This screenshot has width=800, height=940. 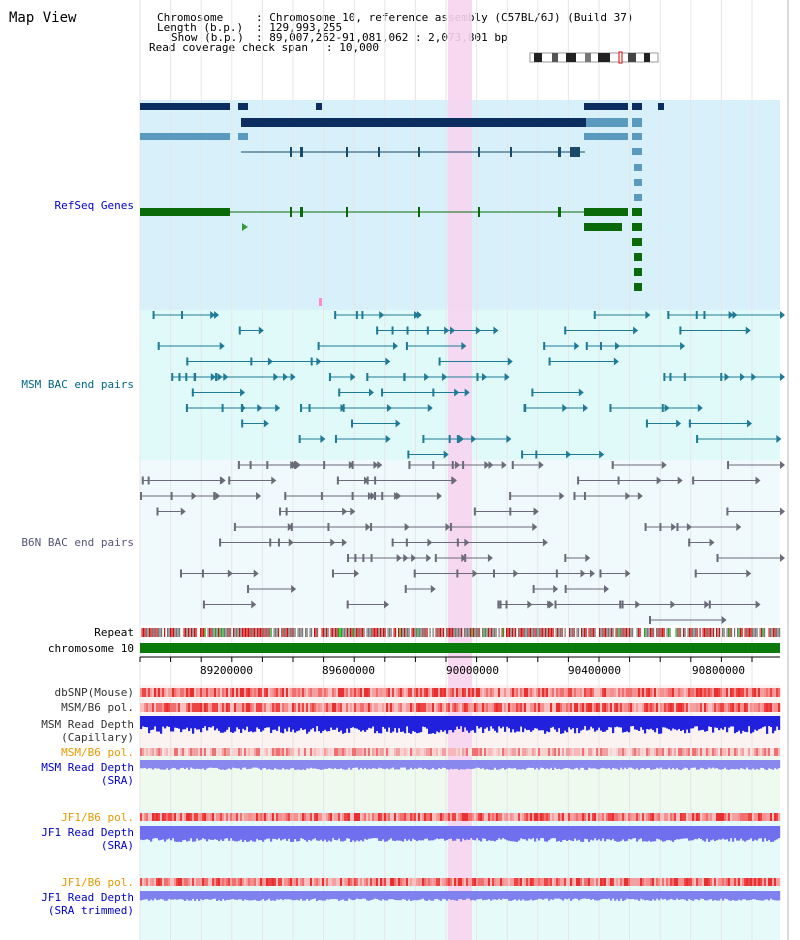 What do you see at coordinates (43, 18) in the screenshot?
I see `page-title: Map View` at bounding box center [43, 18].